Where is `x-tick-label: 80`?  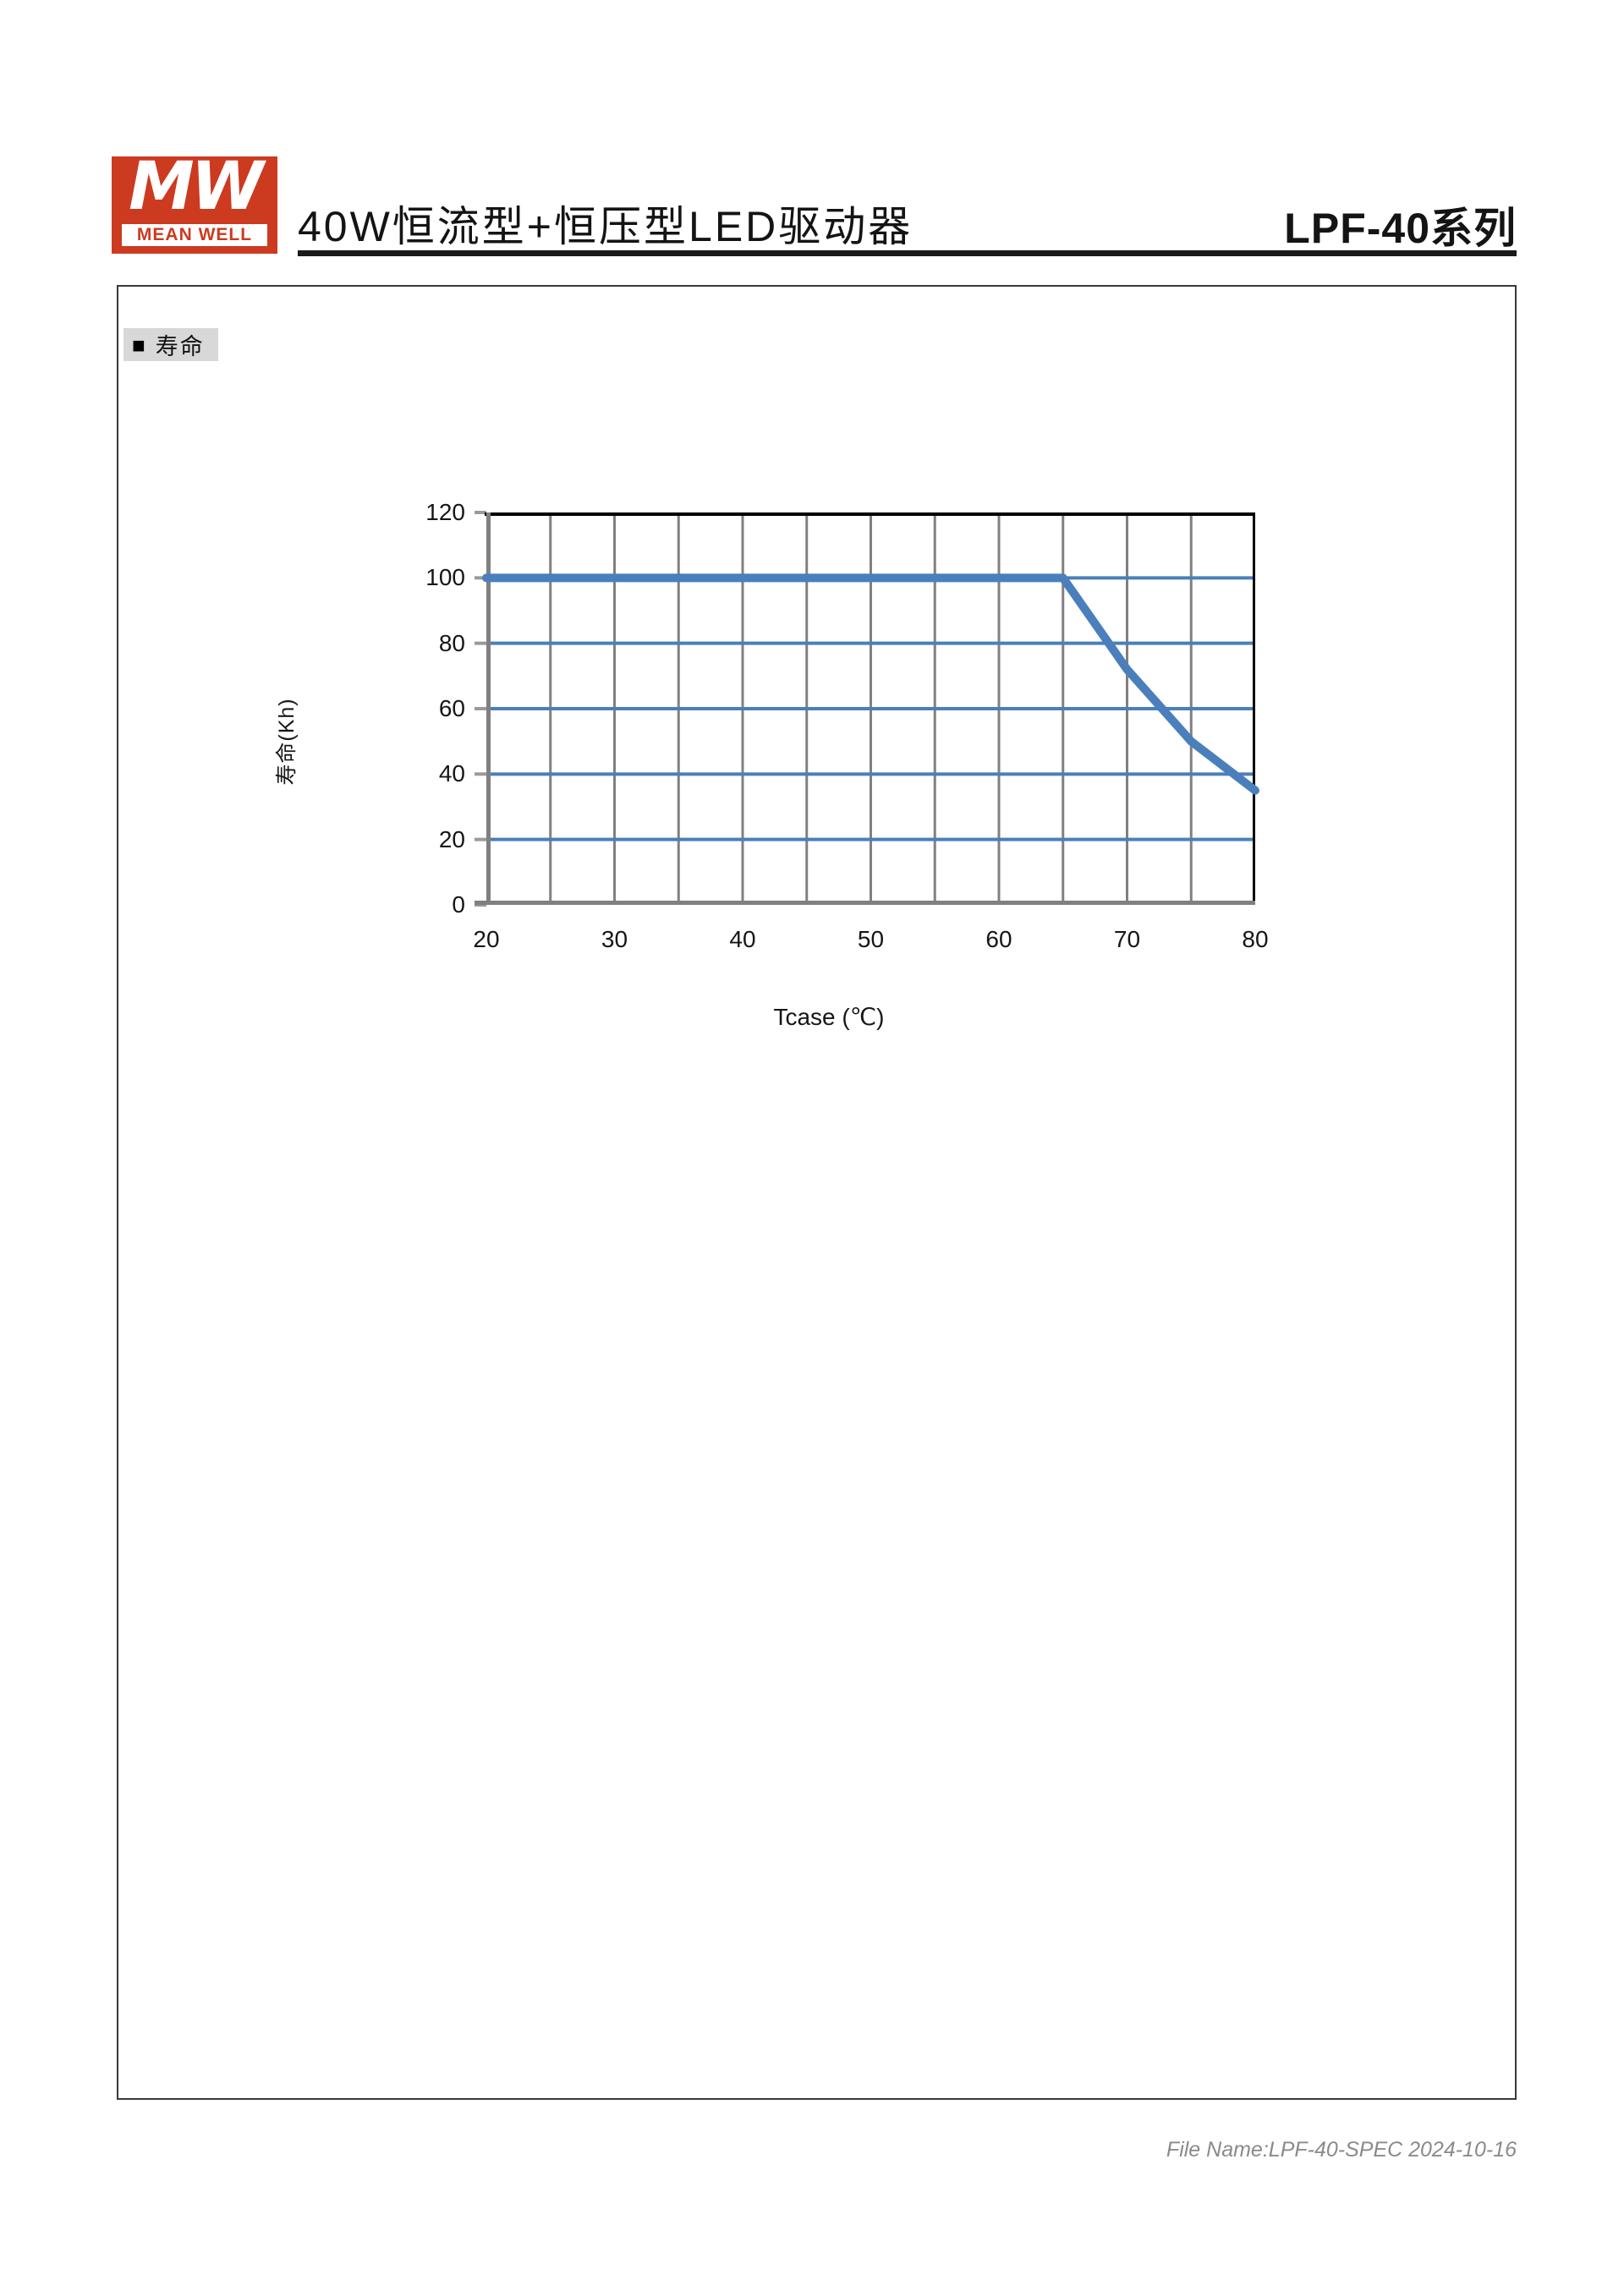
x-tick-label: 80 is located at coordinates (1256, 939).